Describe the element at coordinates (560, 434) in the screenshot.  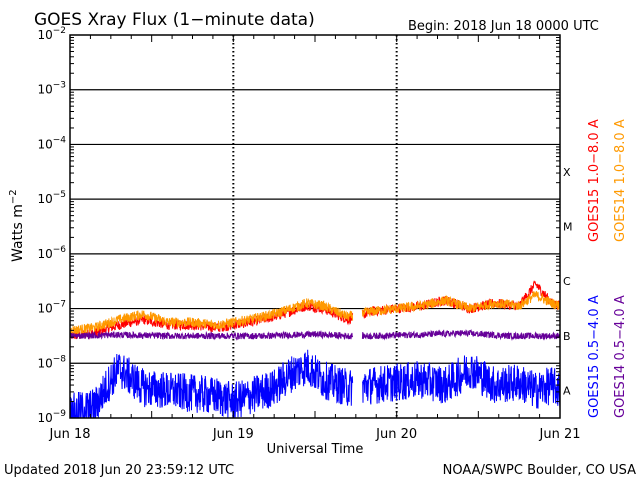
I see `x-tick-label: Jun 21` at that location.